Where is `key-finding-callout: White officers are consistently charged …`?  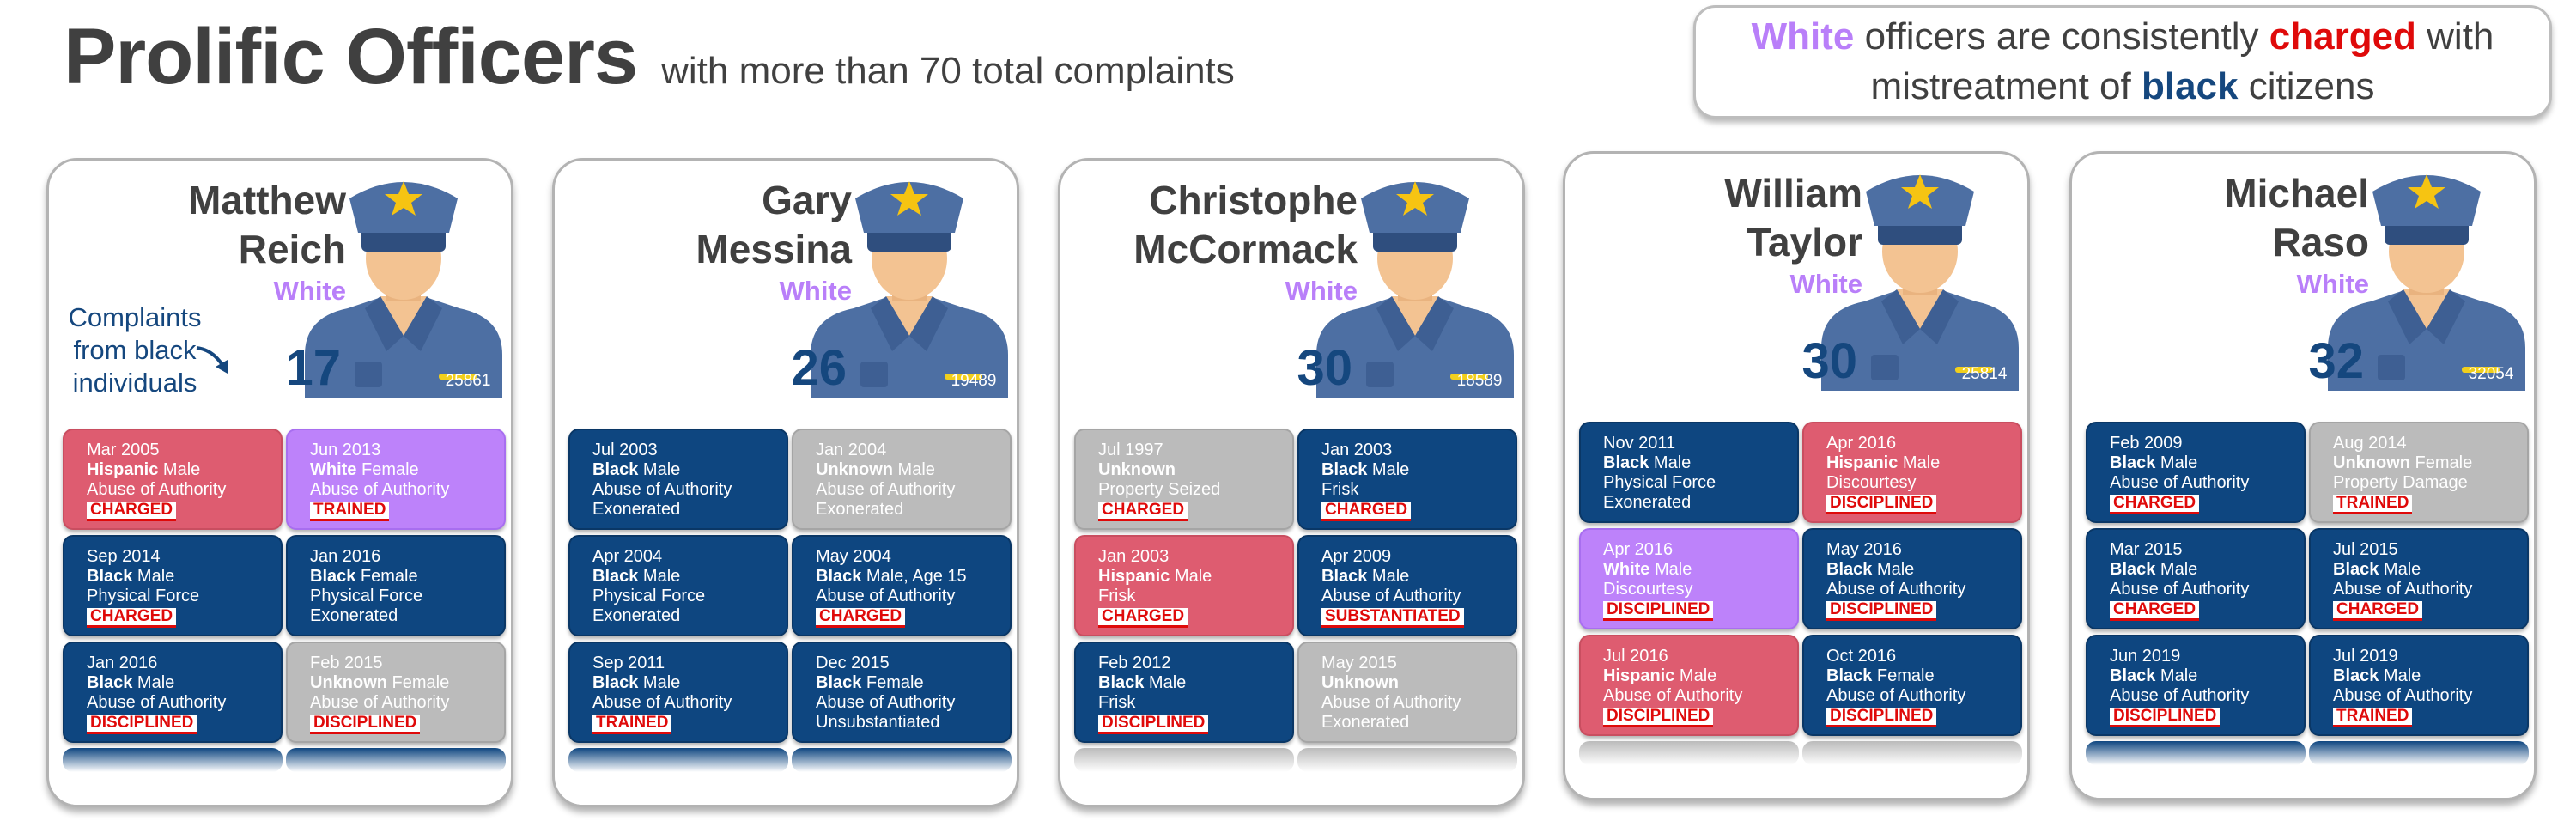 key-finding-callout: White officers are consistently charged … is located at coordinates (2122, 62).